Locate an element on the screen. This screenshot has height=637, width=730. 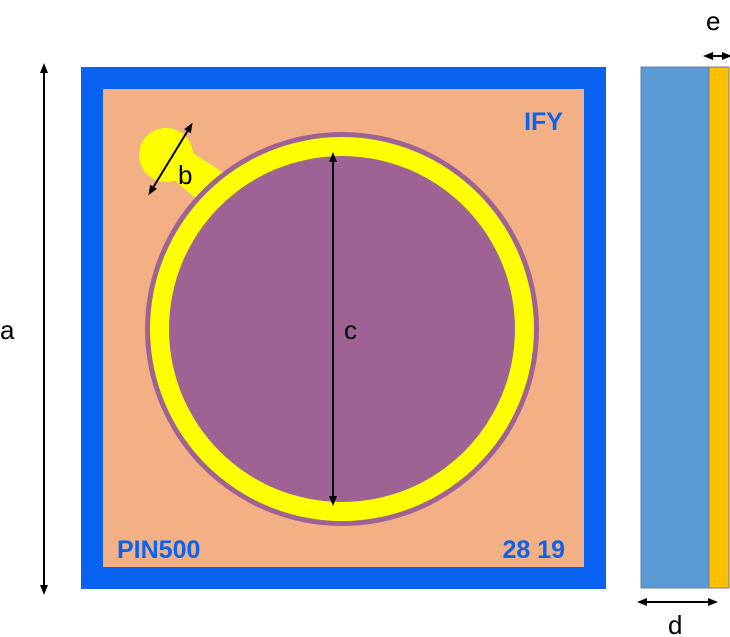
dimension-d: d is located at coordinates (677, 617).